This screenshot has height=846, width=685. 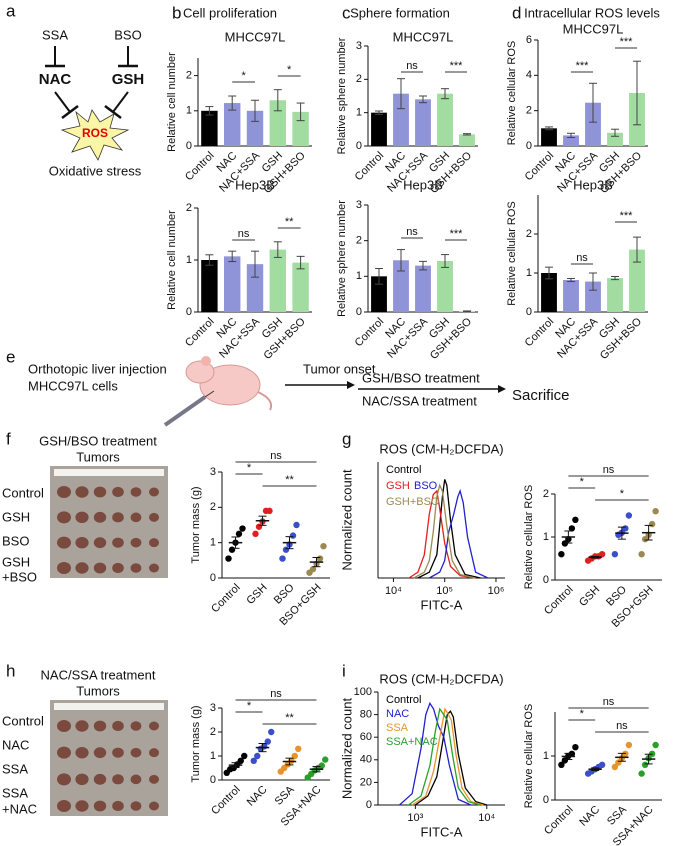 What do you see at coordinates (16, 516) in the screenshot?
I see `row-label: GSH` at bounding box center [16, 516].